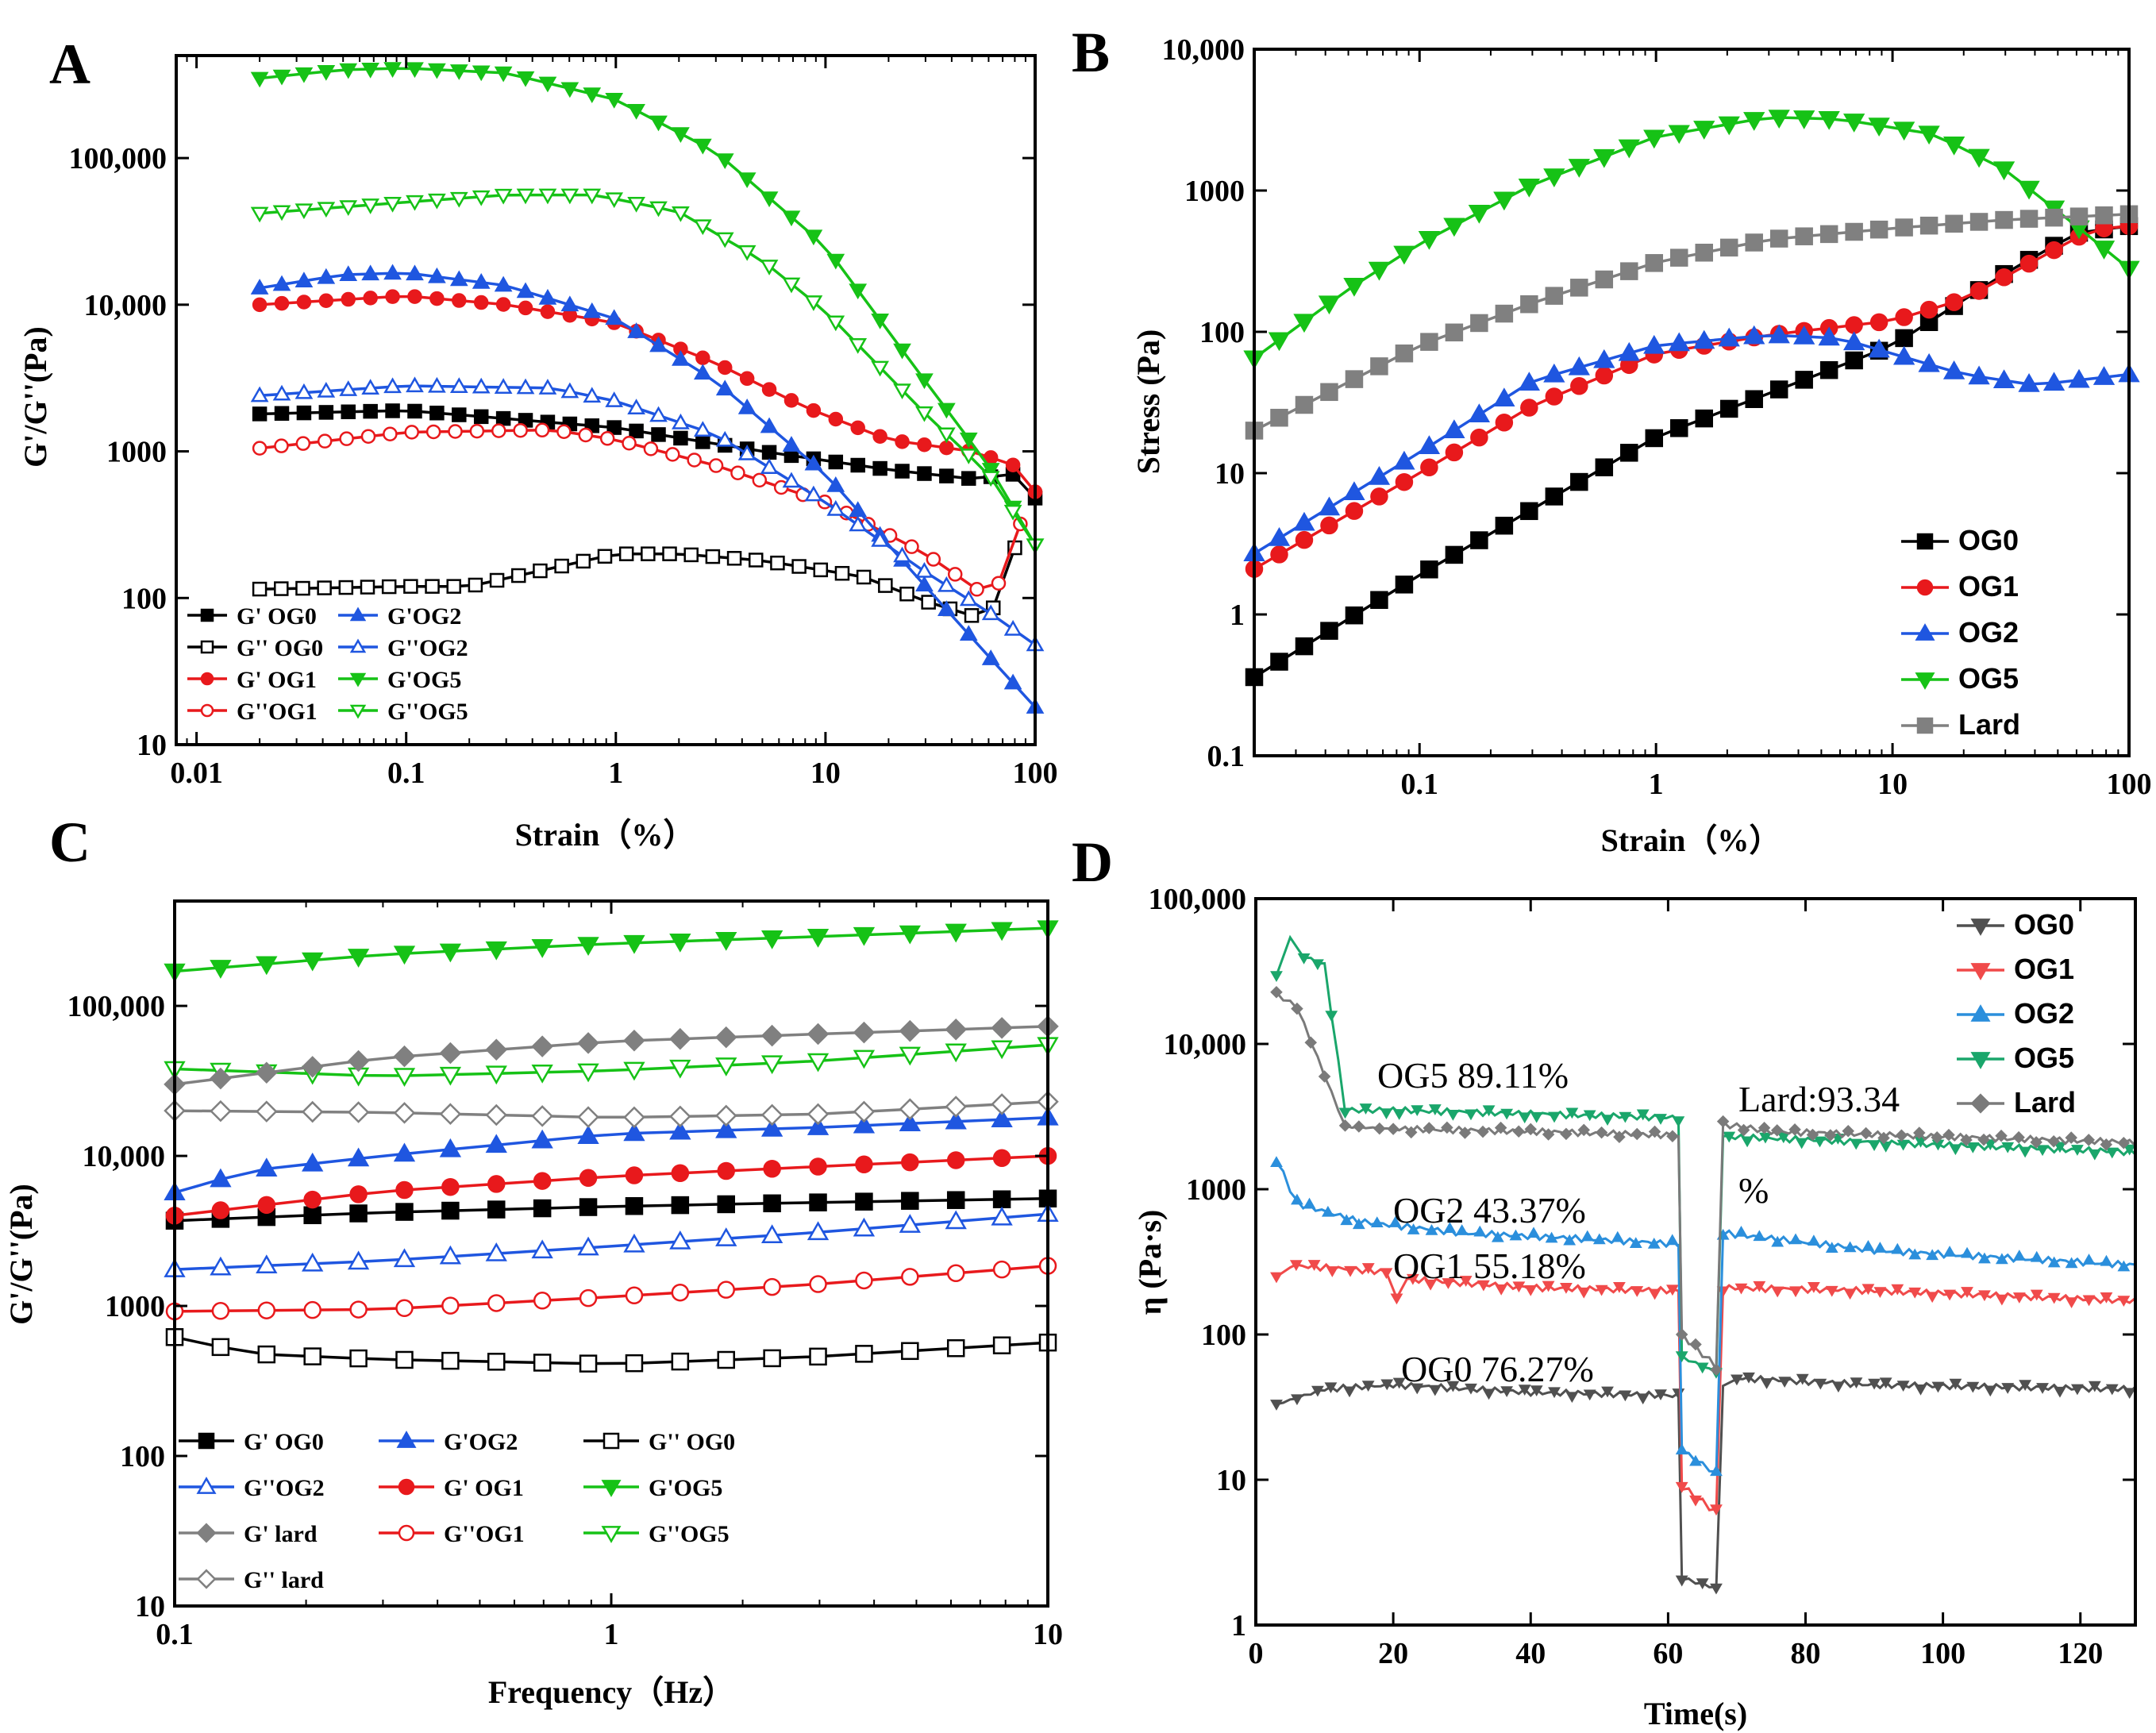  What do you see at coordinates (611, 1185) in the screenshot?
I see `panel-c-series-g-og1` at bounding box center [611, 1185].